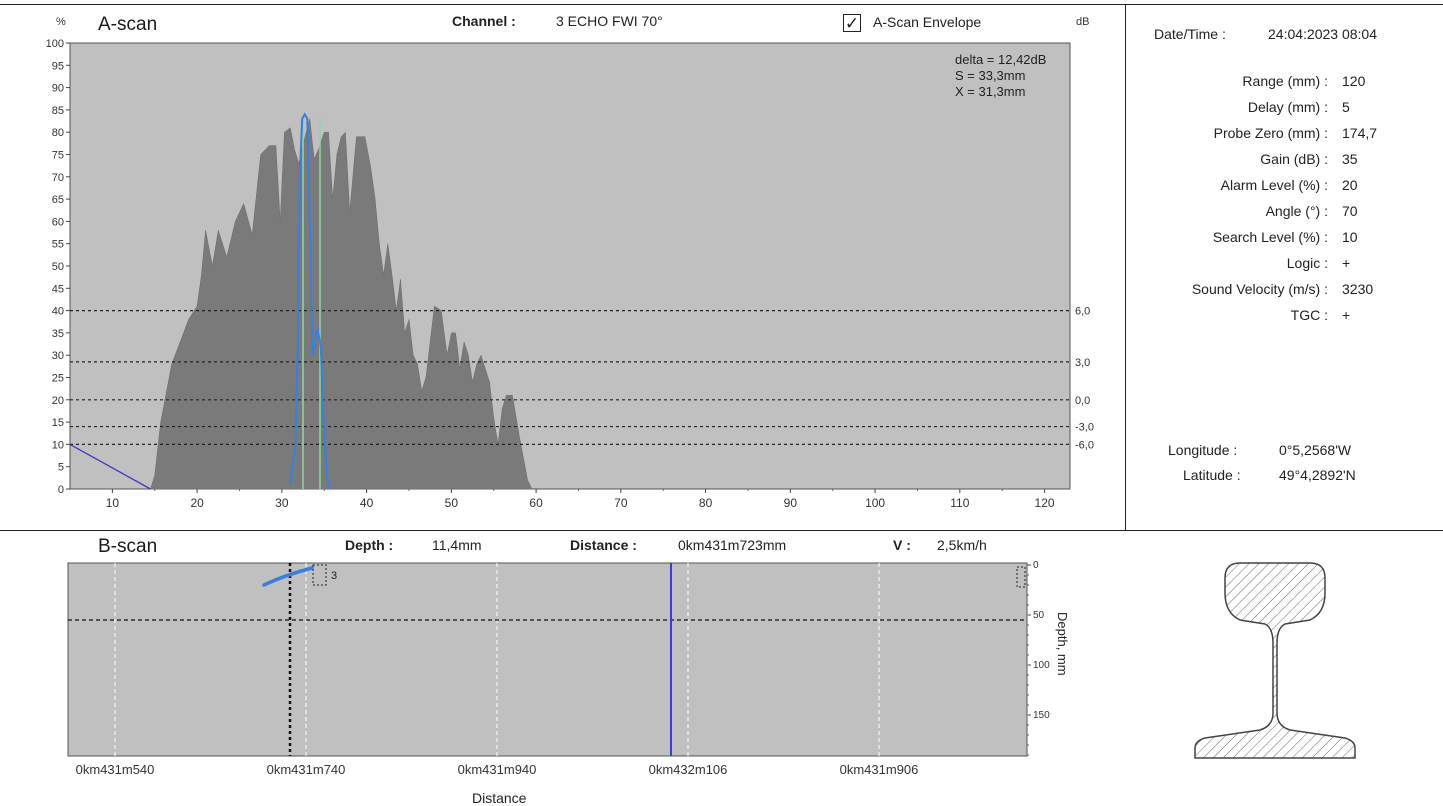 The height and width of the screenshot is (806, 1443). What do you see at coordinates (110, 466) in the screenshot?
I see `baseline-signal-line` at bounding box center [110, 466].